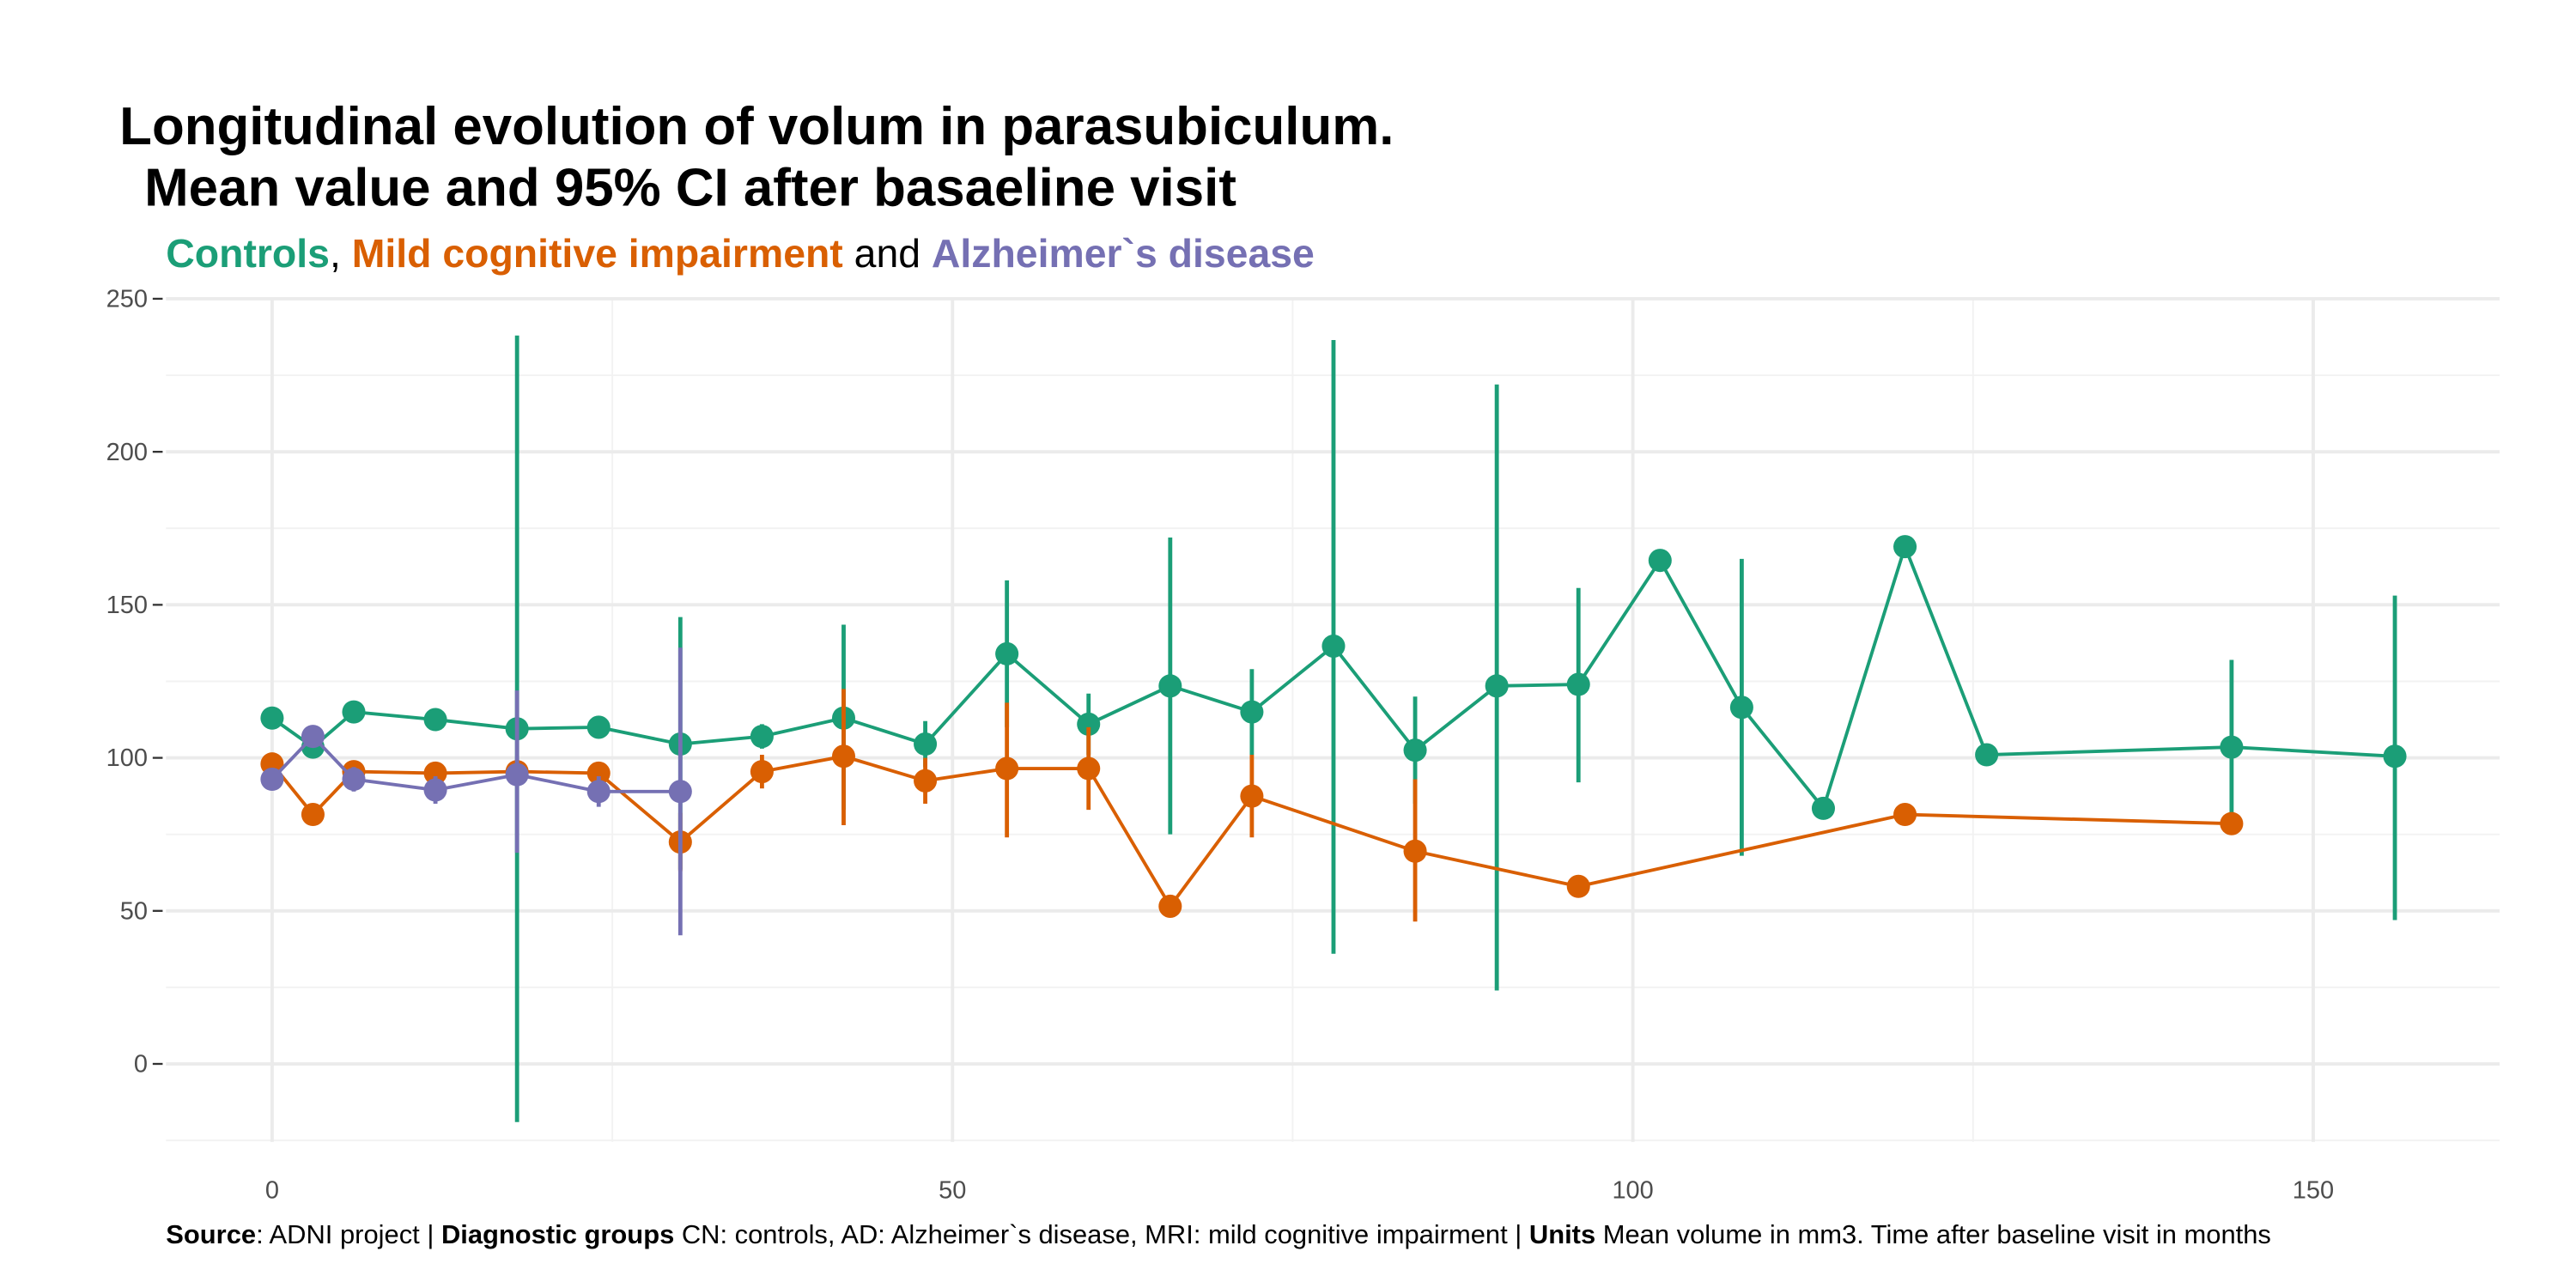 The height and width of the screenshot is (1288, 2576). I want to click on subtitle-part: Controls, so click(248, 253).